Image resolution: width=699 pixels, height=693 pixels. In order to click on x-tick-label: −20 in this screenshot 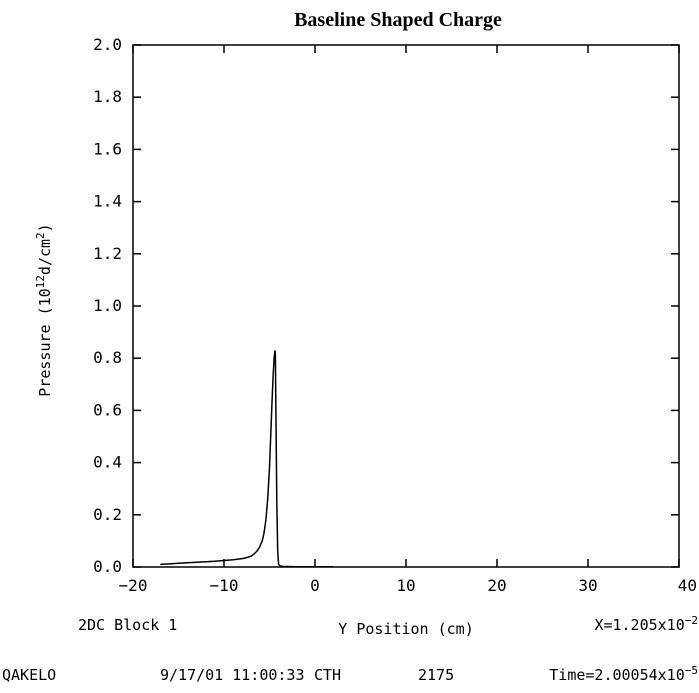, I will do `click(133, 585)`.